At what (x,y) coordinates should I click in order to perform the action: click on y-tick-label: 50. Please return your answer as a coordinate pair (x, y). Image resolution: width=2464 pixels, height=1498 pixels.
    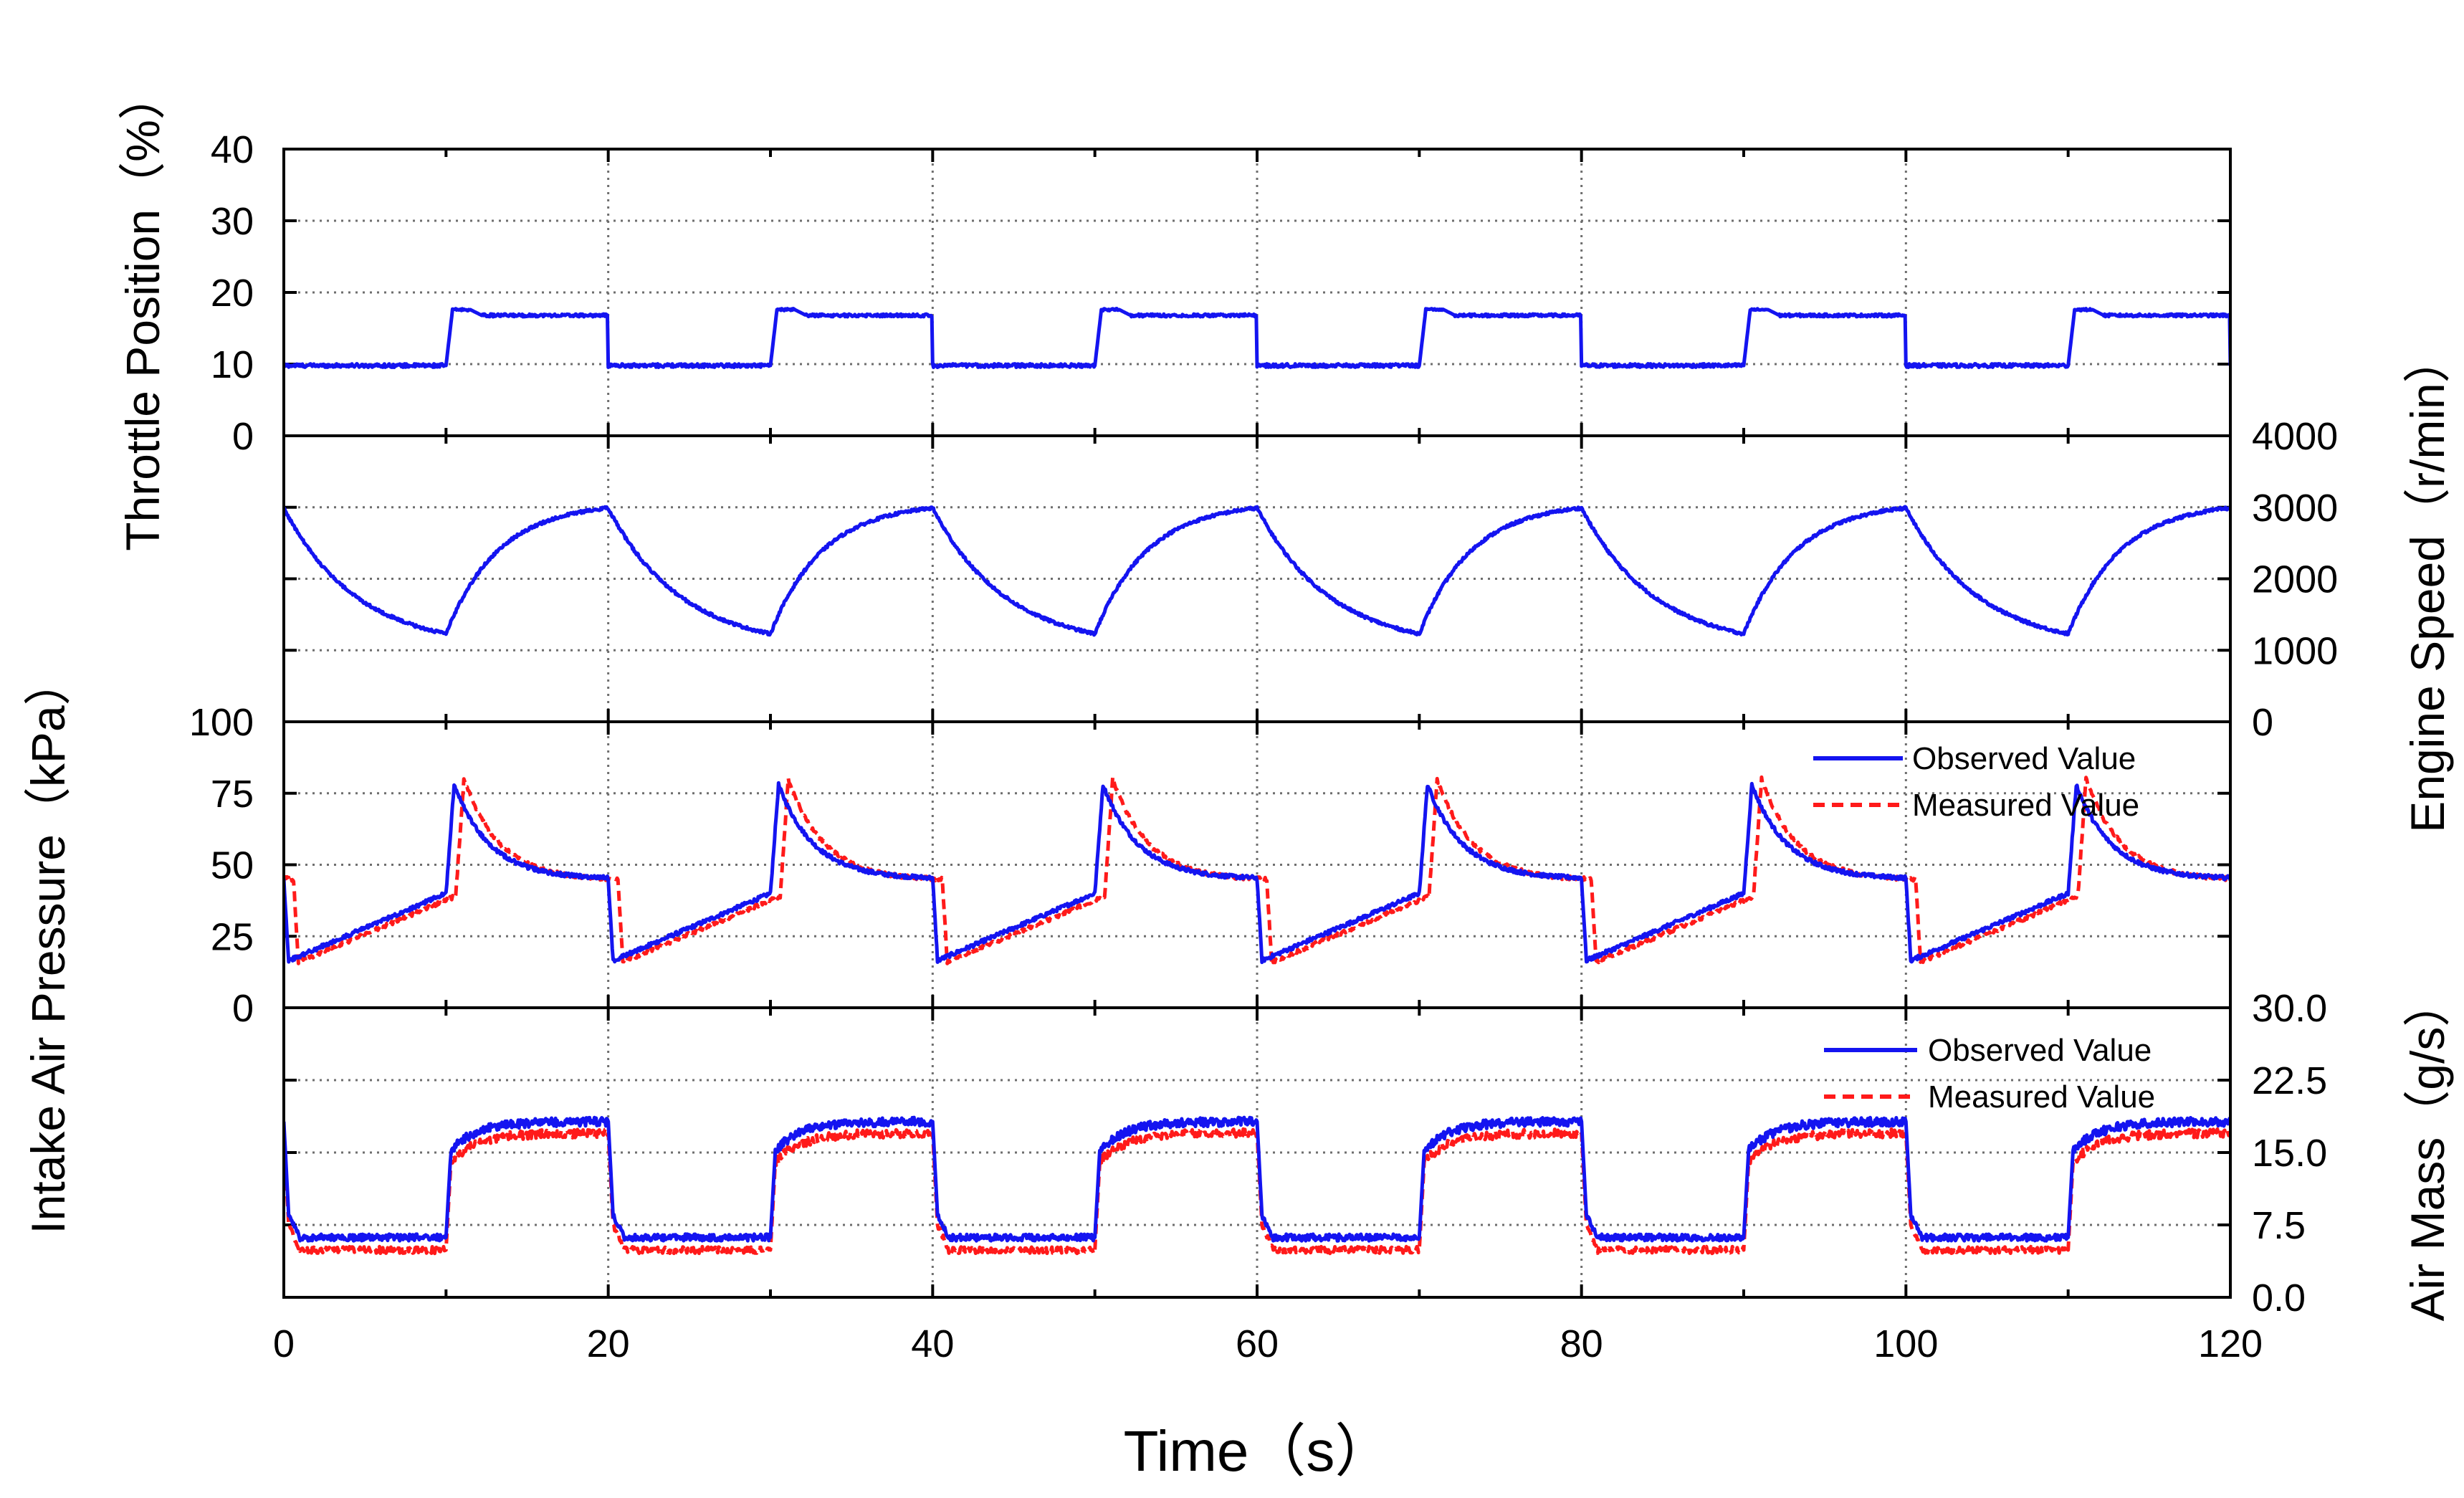
    Looking at the image, I should click on (233, 866).